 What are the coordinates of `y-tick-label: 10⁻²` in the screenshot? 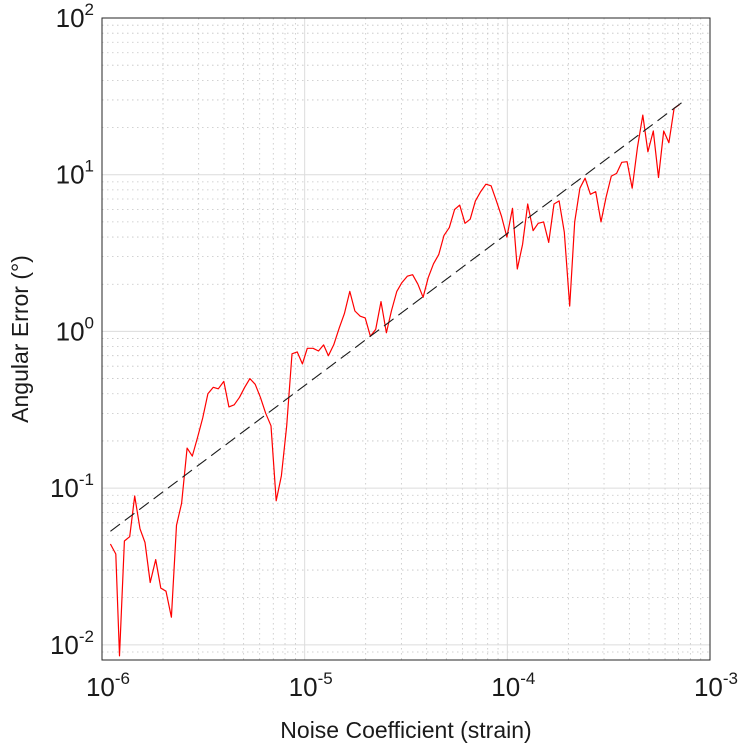 It's located at (72, 643).